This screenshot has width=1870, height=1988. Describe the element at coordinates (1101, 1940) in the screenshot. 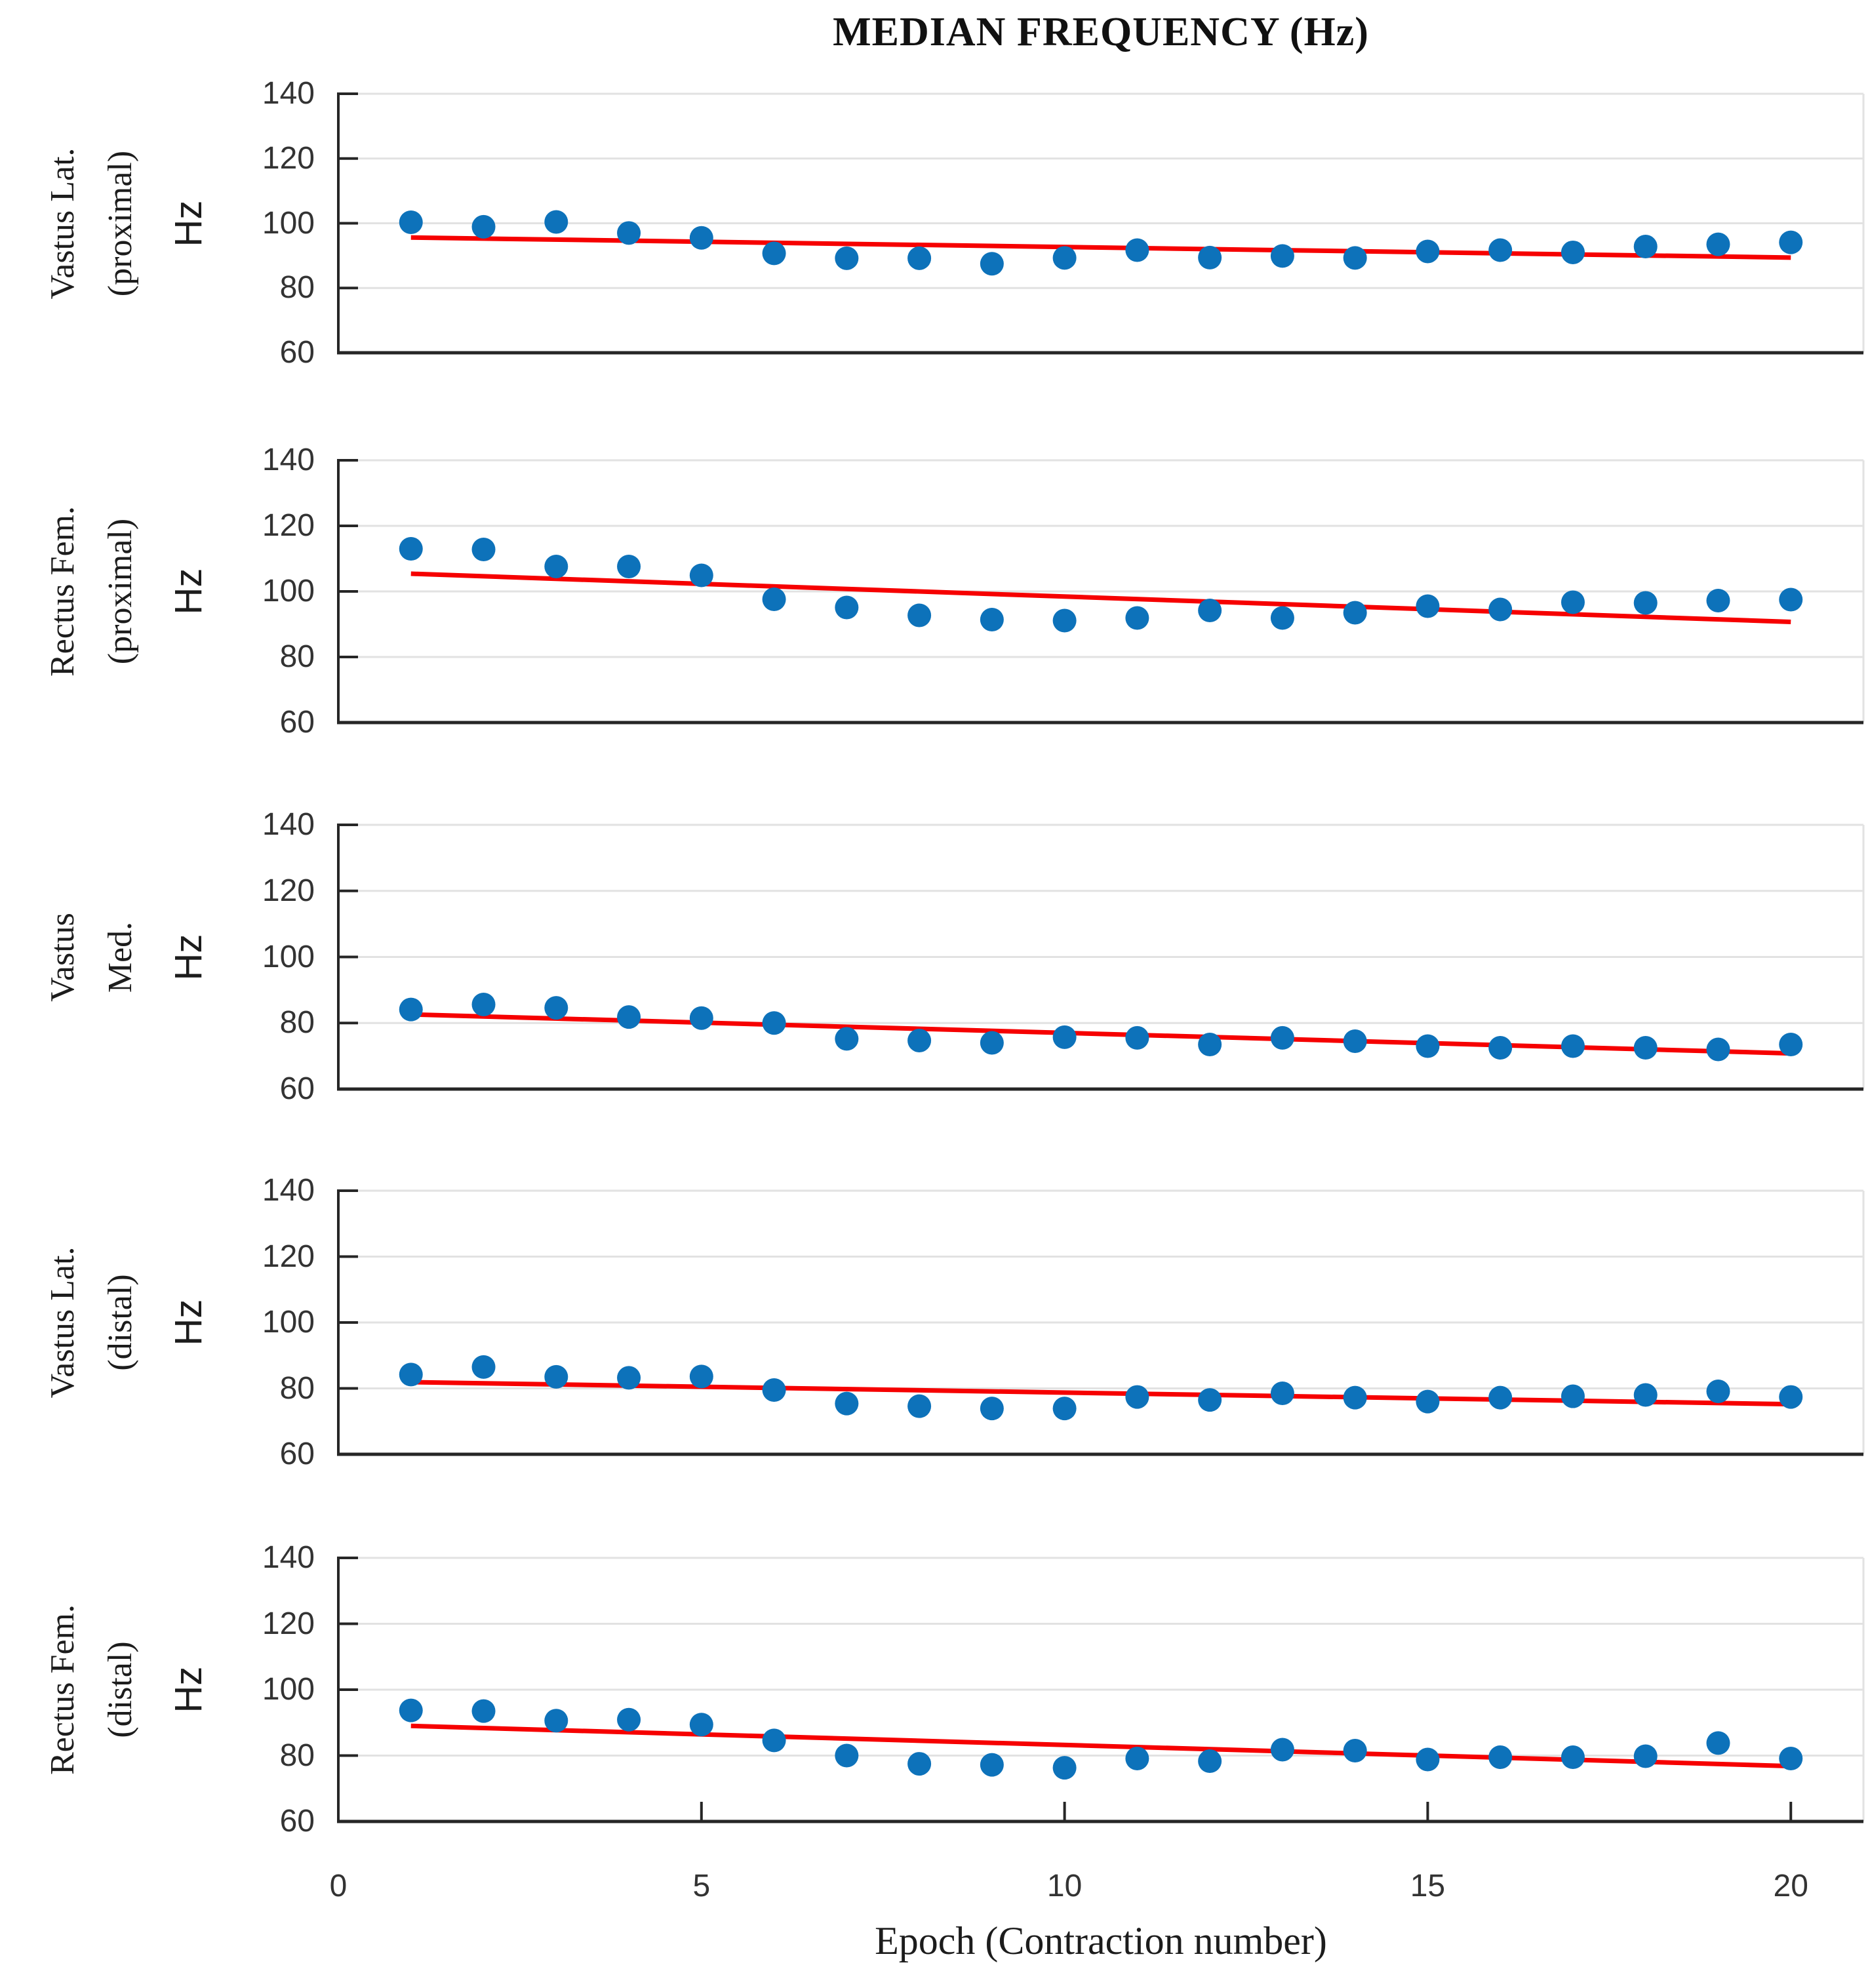

I see `x-axis-title: Epoch (Contraction number)` at that location.